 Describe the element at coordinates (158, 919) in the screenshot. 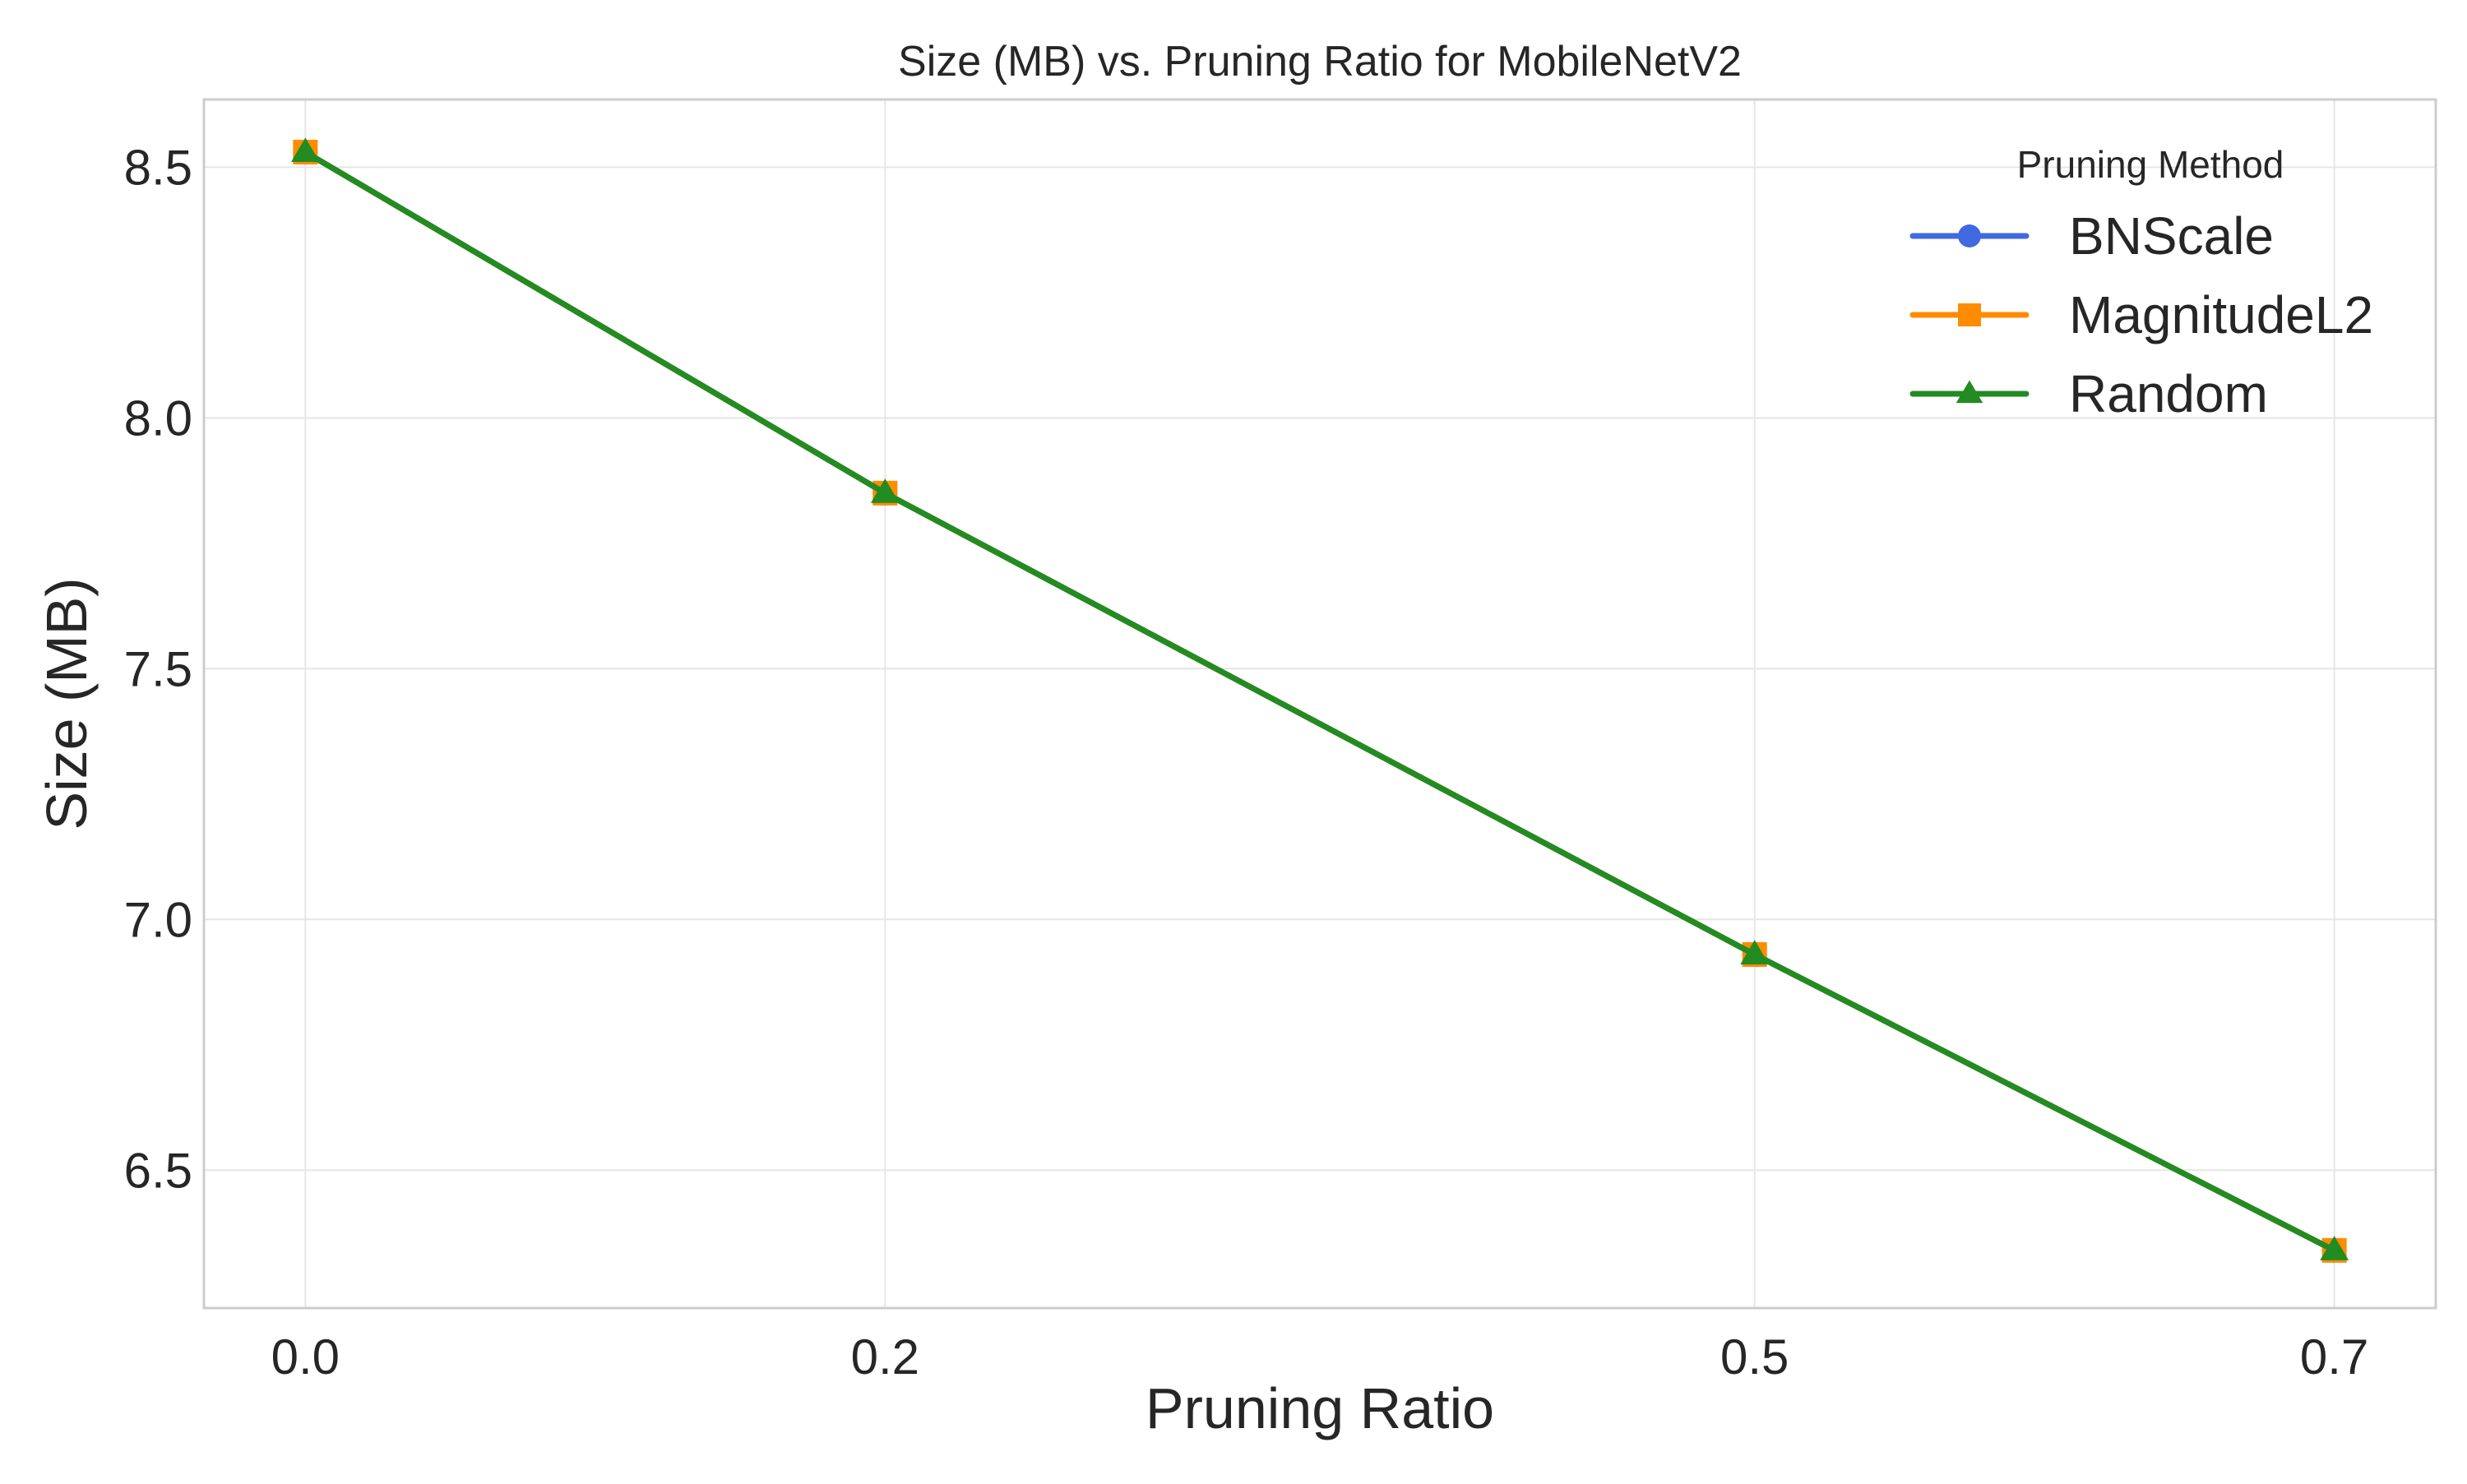

I see `y-tick-label: 7.0` at that location.